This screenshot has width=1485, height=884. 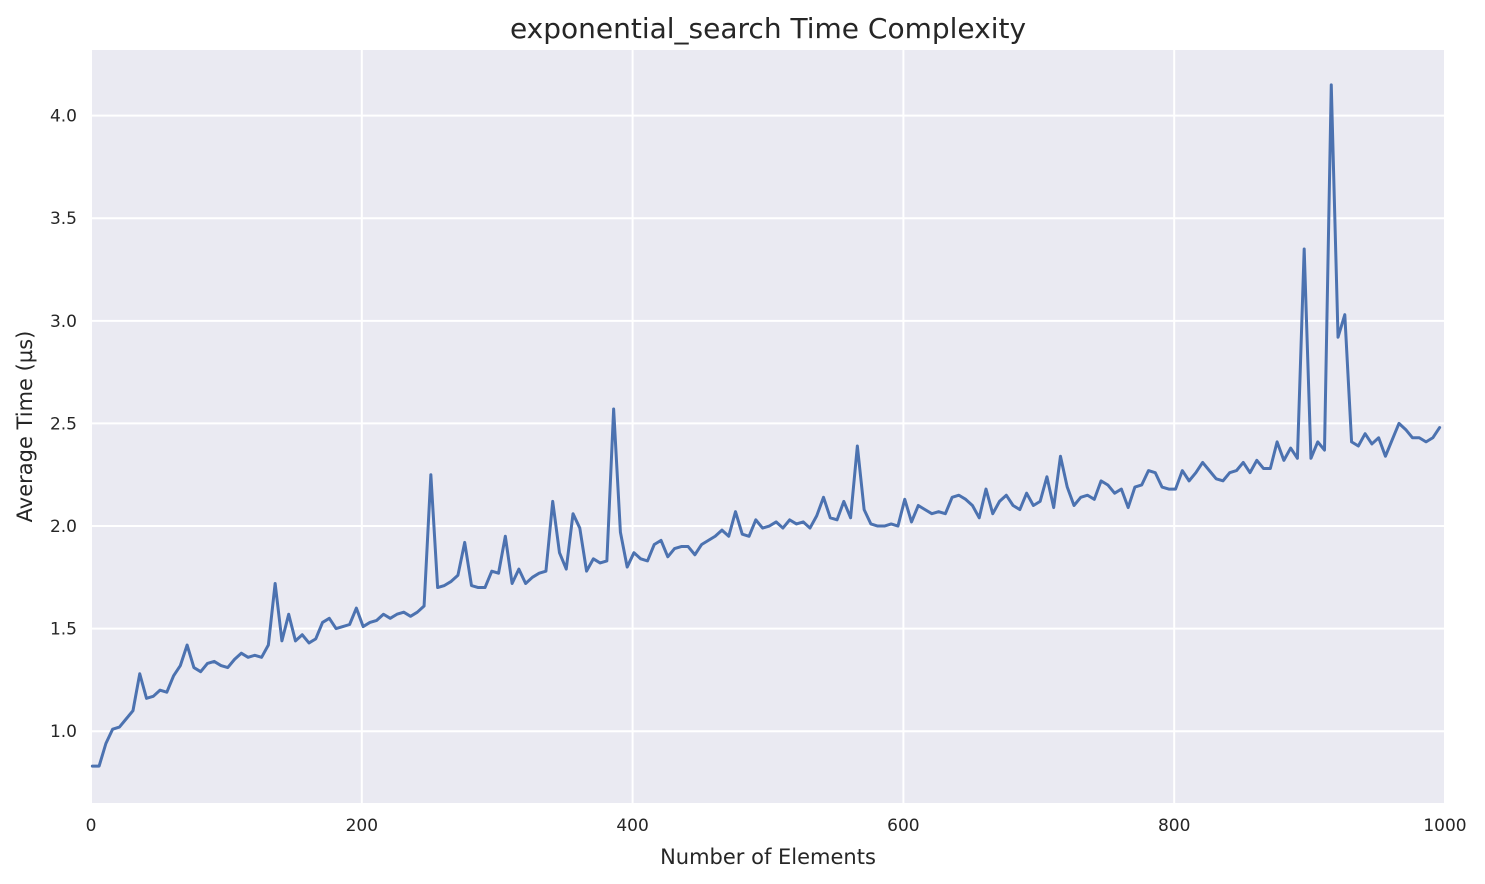 What do you see at coordinates (768, 28) in the screenshot?
I see `chart-title: exponential_search Time Complexity` at bounding box center [768, 28].